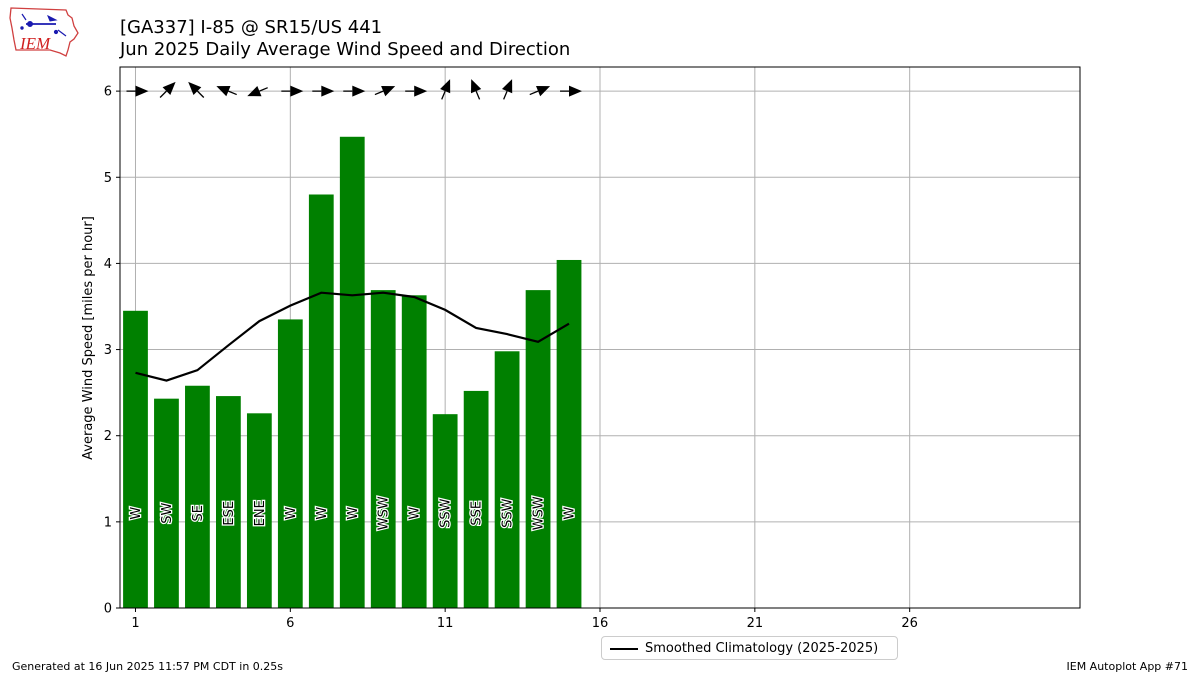 The width and height of the screenshot is (1200, 675). I want to click on direction-labels: W SW SE ESE ENE W W W WSW W SSW SSE SSW WSW W, so click(353, 513).